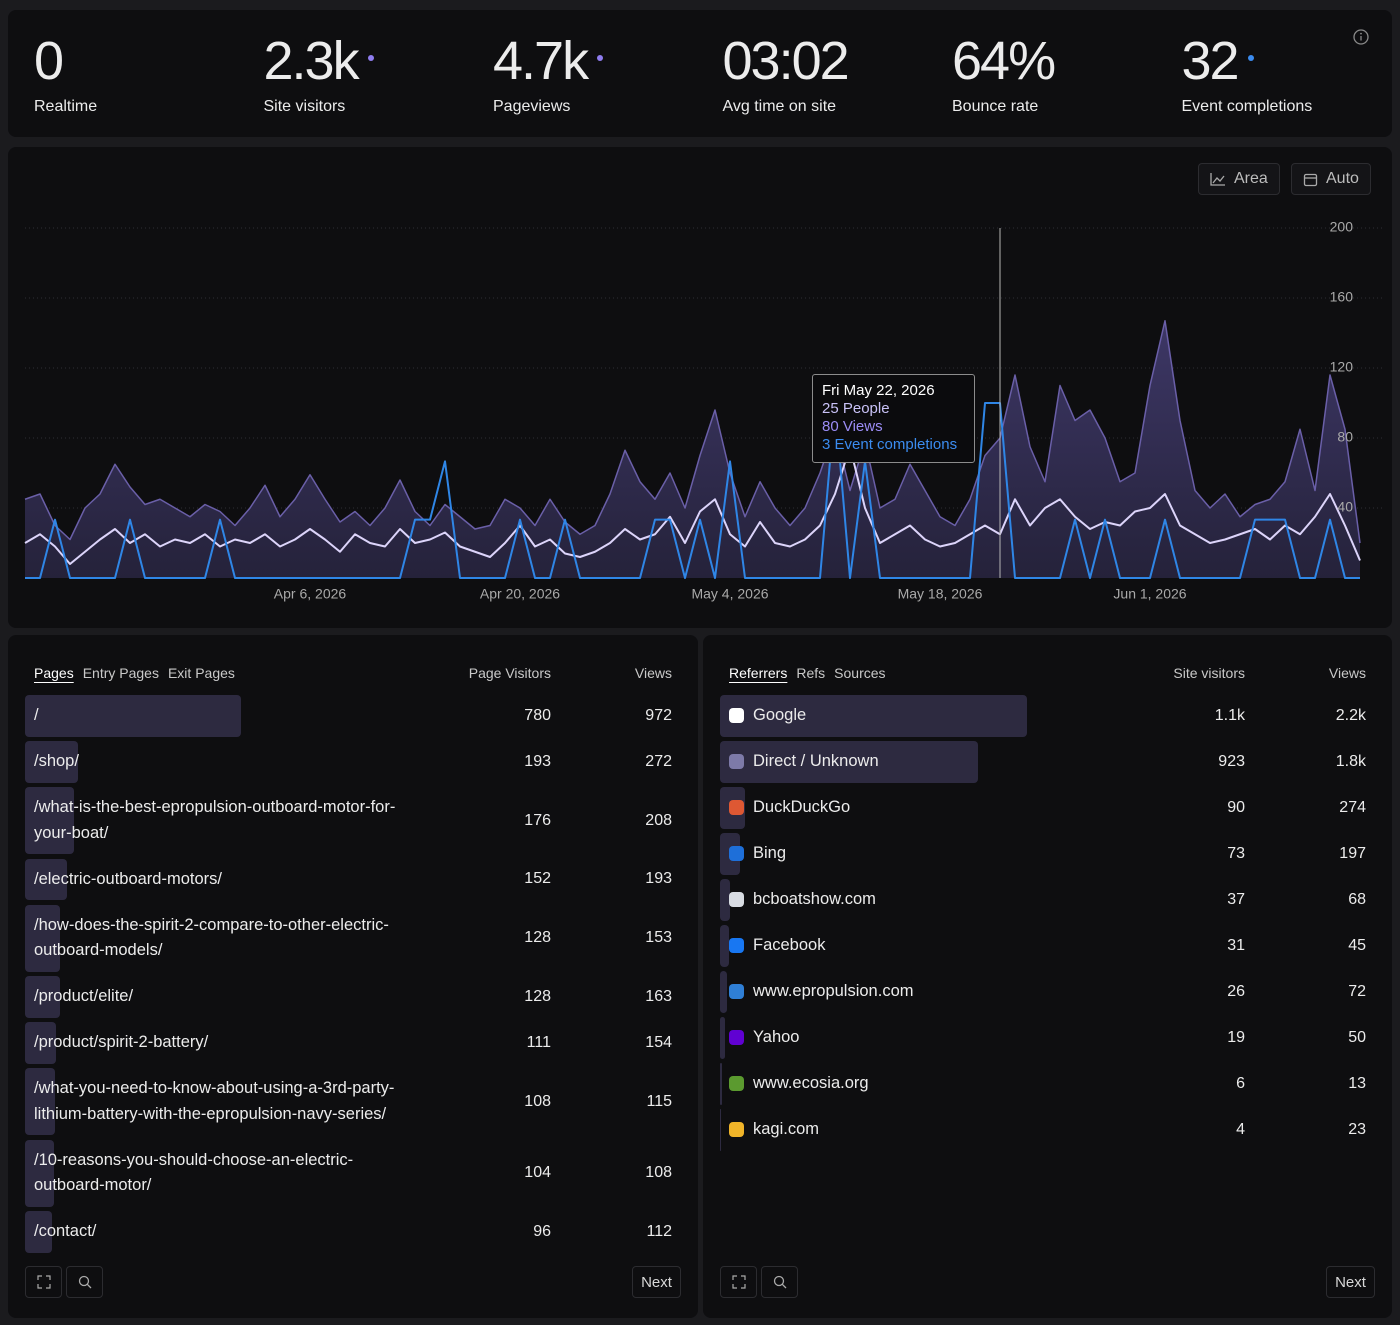  Describe the element at coordinates (541, 61) in the screenshot. I see `stat-value: 4.7k` at that location.